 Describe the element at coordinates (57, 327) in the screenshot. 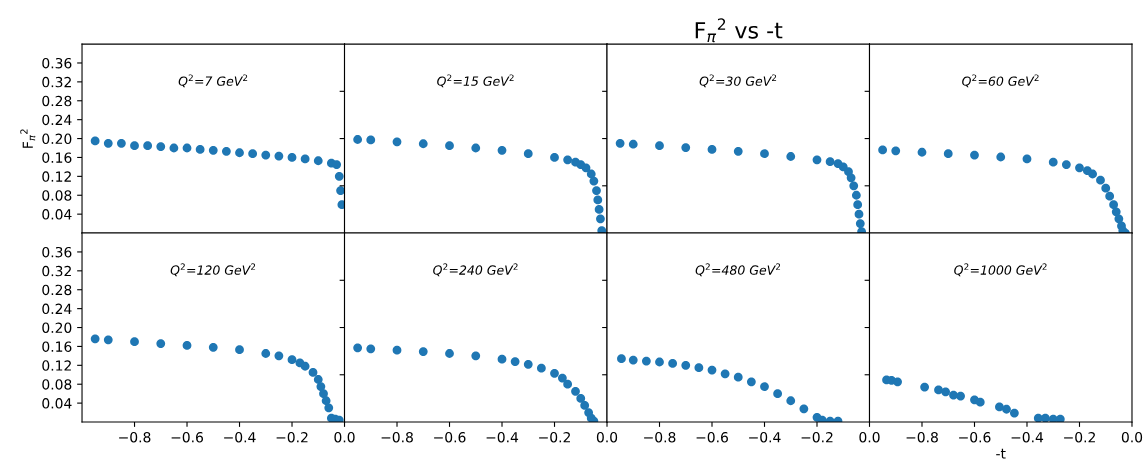

I see `y-tick-label: 0.20` at that location.